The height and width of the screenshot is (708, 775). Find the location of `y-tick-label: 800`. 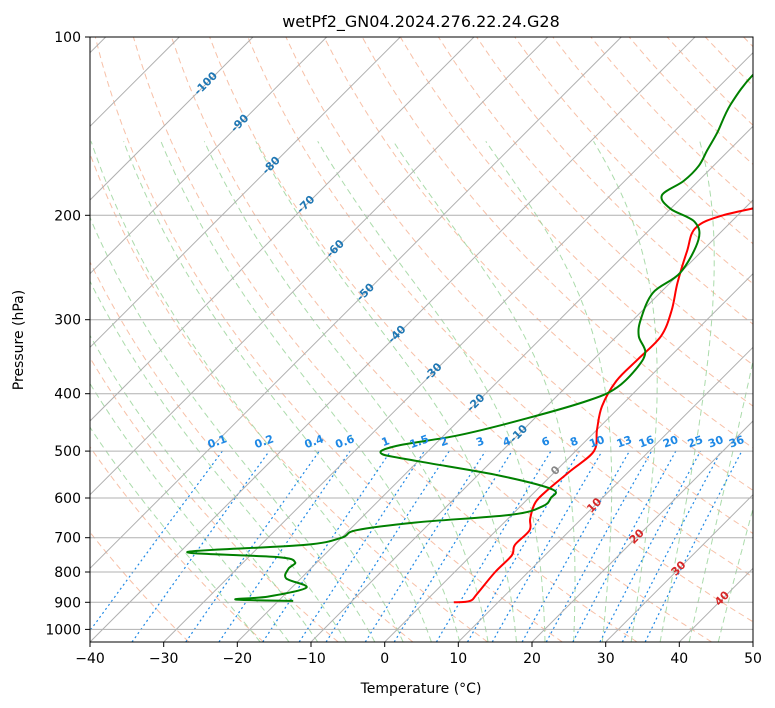

y-tick-label: 800 is located at coordinates (67, 573).